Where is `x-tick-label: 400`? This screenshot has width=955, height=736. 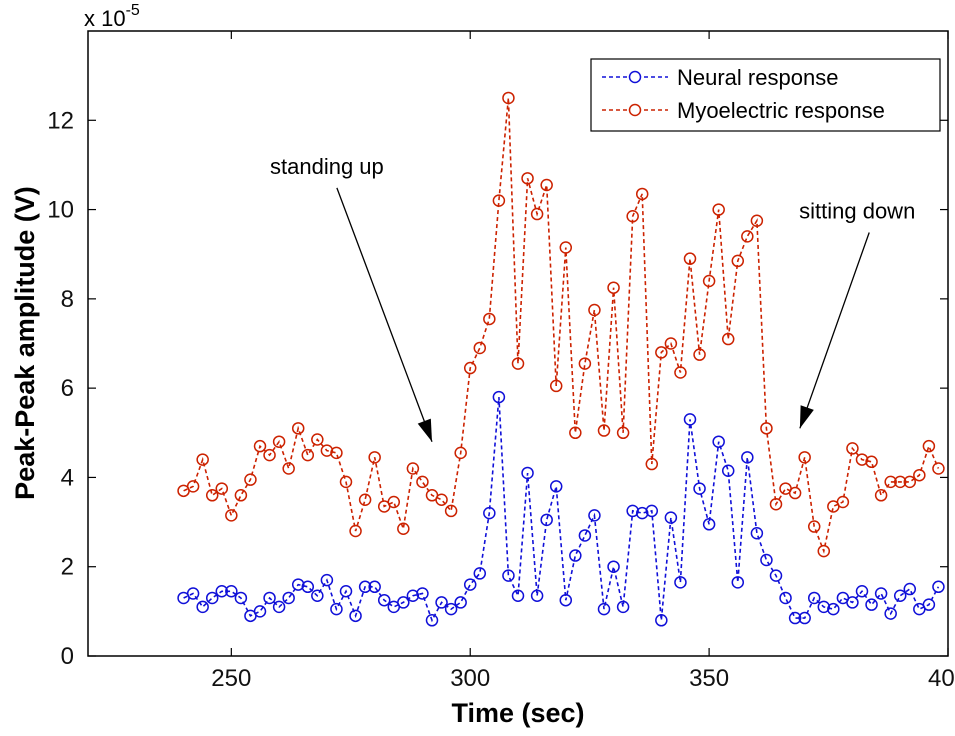
x-tick-label: 400 is located at coordinates (941, 678).